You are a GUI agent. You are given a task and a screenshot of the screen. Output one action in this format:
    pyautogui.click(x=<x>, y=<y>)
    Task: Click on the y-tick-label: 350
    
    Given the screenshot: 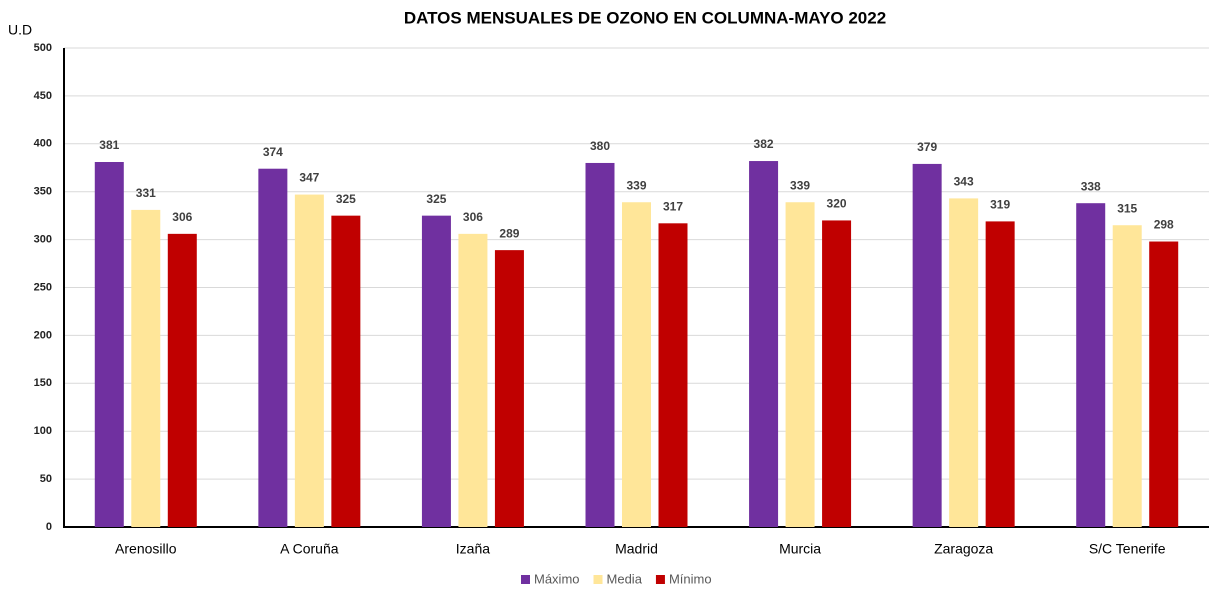 What is the action you would take?
    pyautogui.click(x=43, y=192)
    